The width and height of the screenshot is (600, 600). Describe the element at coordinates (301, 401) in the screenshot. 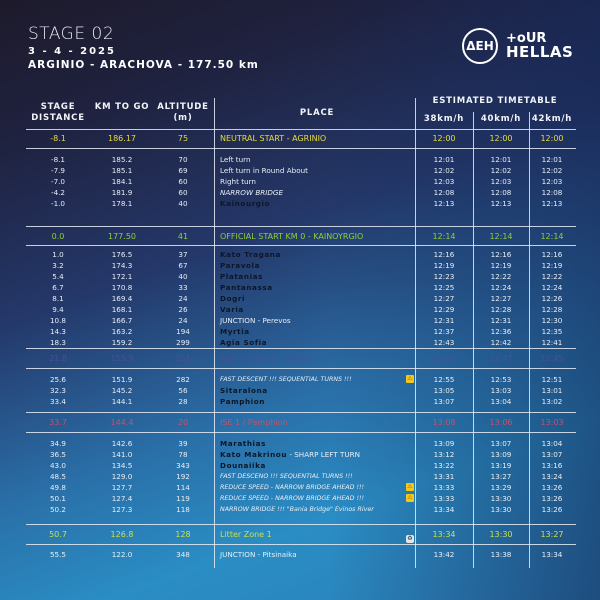

I see `table-row: 33.4 144.1 28 Pamphion 13:07 13:04 13:02` at that location.